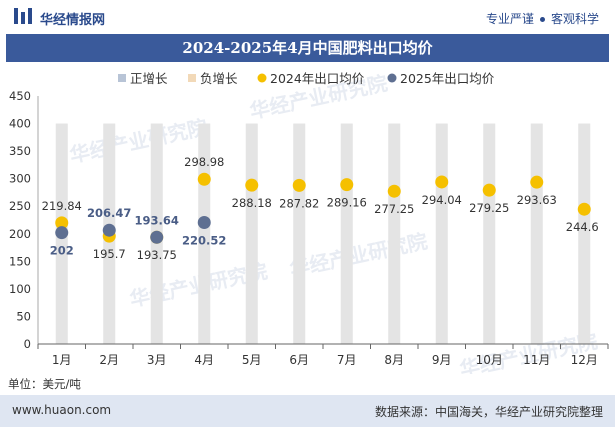 Image resolution: width=615 pixels, height=427 pixels. Describe the element at coordinates (442, 360) in the screenshot. I see `x-tick-label: 9月` at that location.